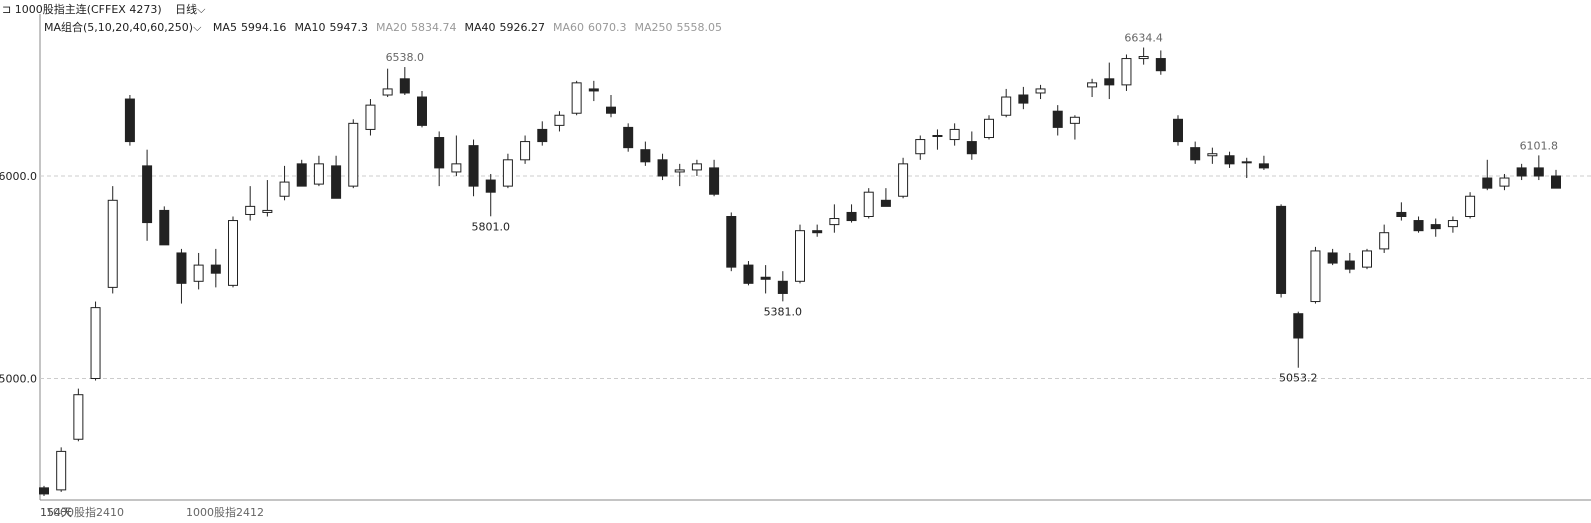 Image resolution: width=1591 pixels, height=523 pixels. I want to click on price-annotation: 5801.0, so click(490, 226).